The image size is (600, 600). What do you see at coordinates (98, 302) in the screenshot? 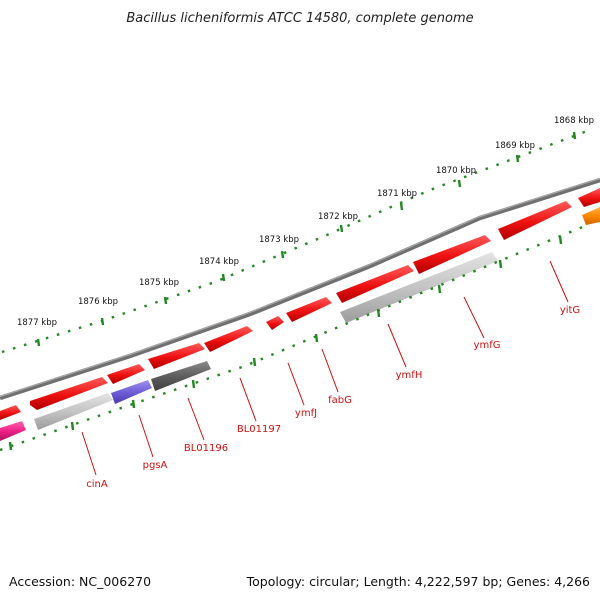
I see `tick-label-1876: 1876 kbp` at bounding box center [98, 302].